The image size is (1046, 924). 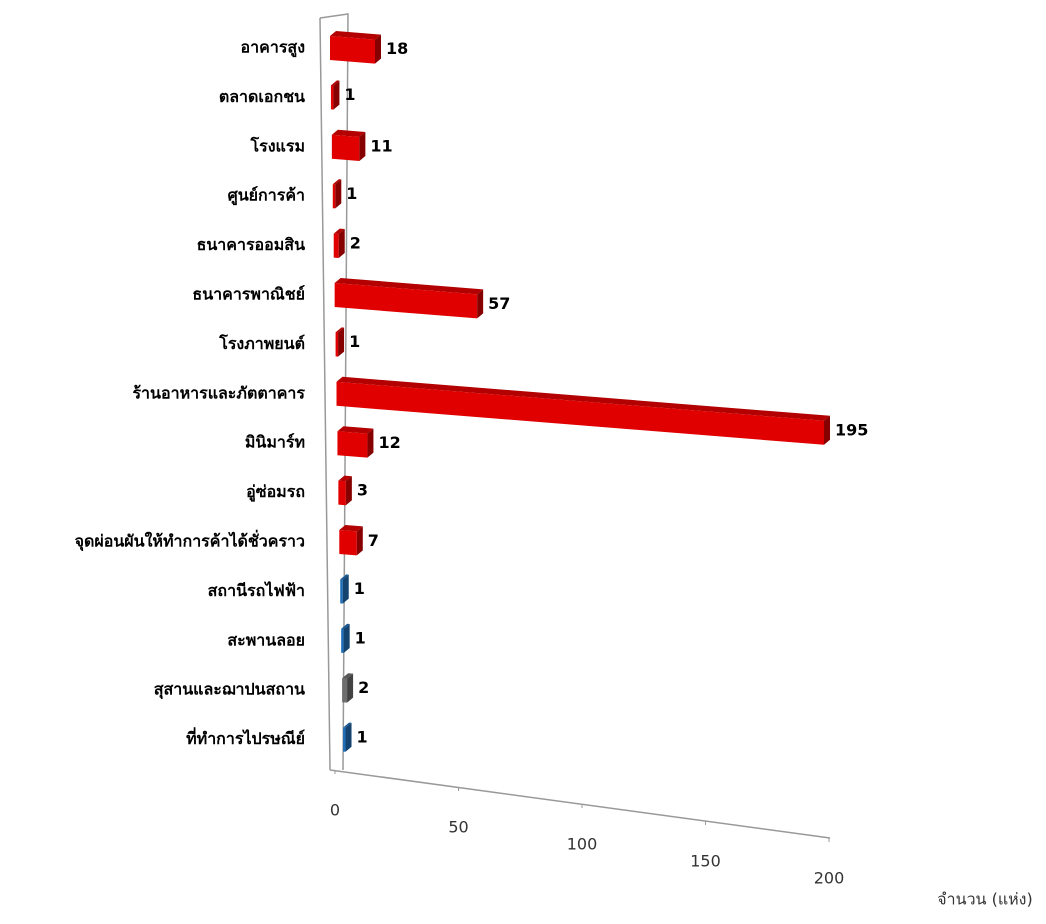 What do you see at coordinates (373, 540) in the screenshot?
I see `value-label: 7` at bounding box center [373, 540].